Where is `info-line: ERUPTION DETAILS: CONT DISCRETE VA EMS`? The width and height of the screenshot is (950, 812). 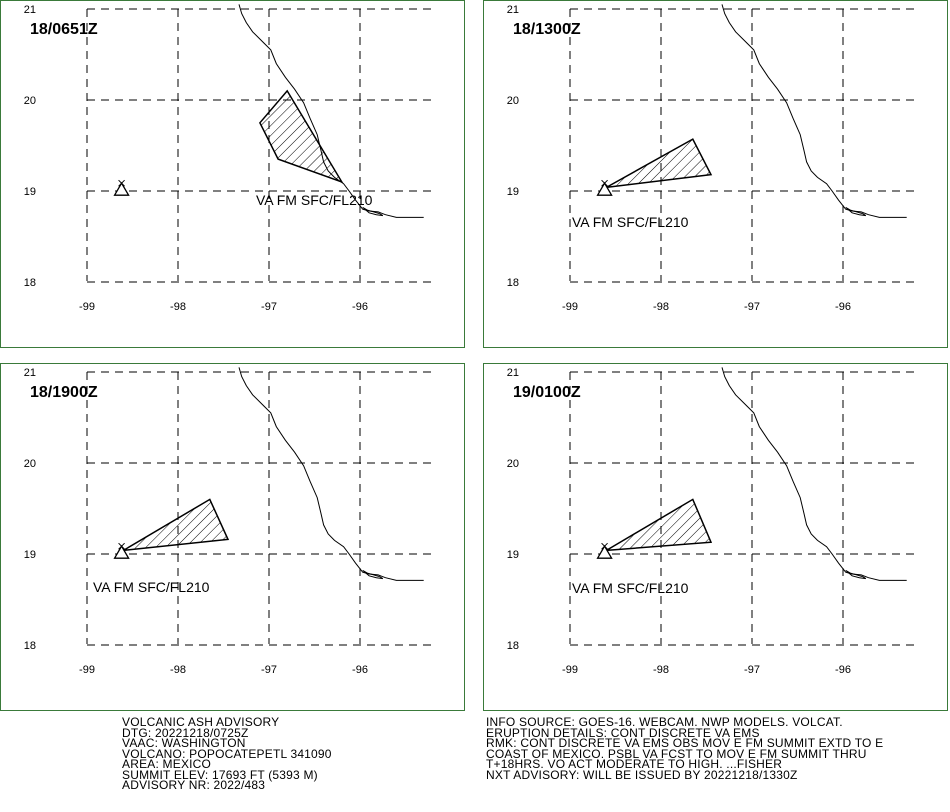
info-line: ERUPTION DETAILS: CONT DISCRETE VA EMS is located at coordinates (623, 732).